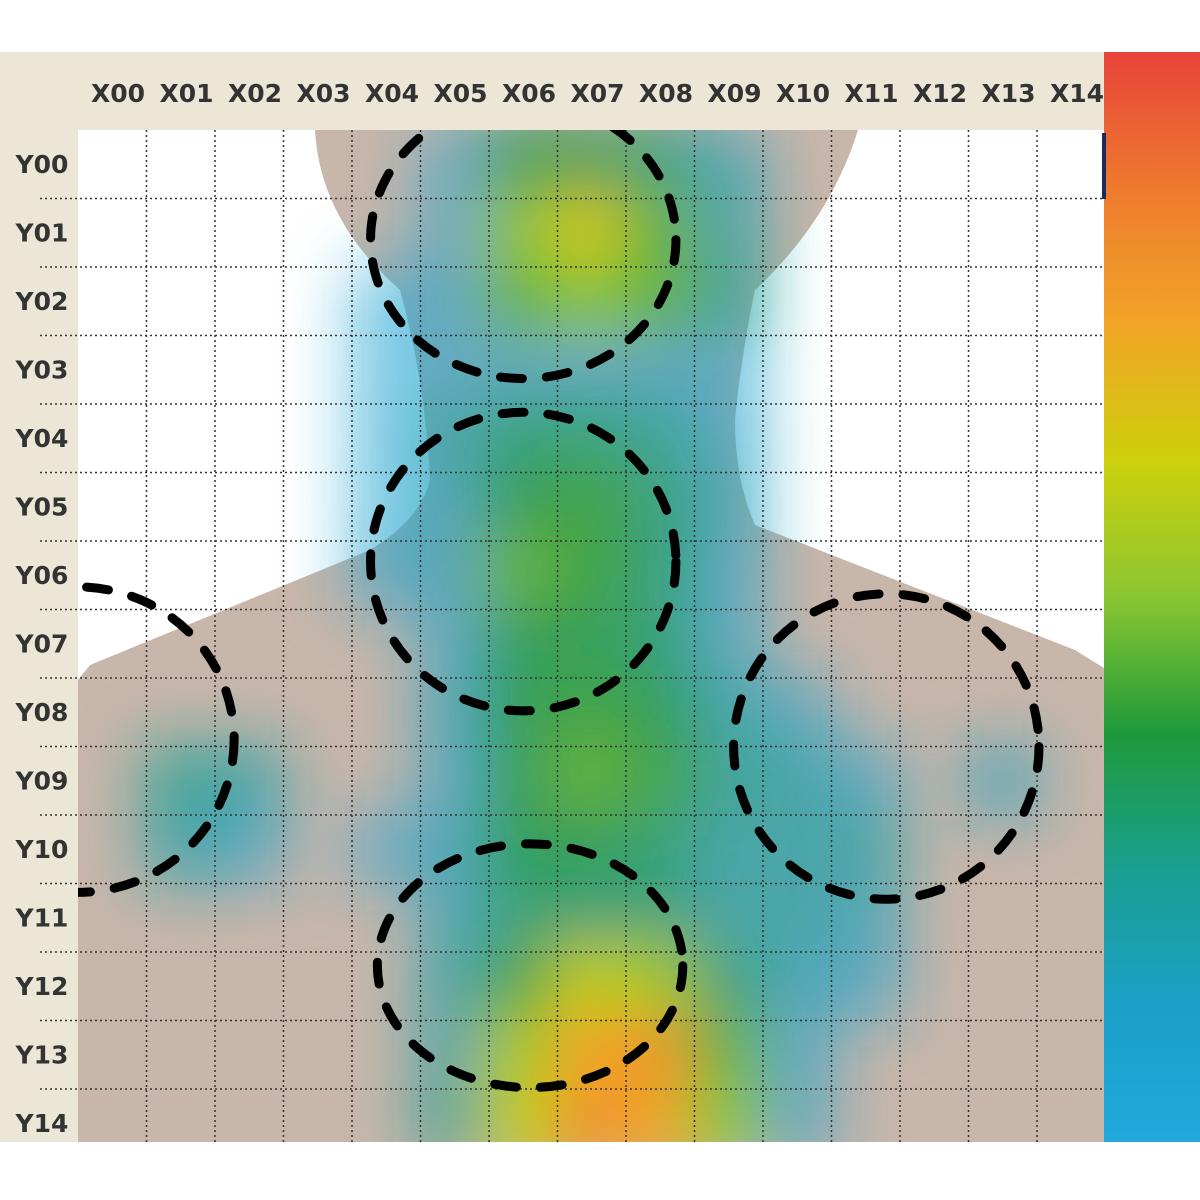  Describe the element at coordinates (940, 93) in the screenshot. I see `column-label-X12: X12` at that location.